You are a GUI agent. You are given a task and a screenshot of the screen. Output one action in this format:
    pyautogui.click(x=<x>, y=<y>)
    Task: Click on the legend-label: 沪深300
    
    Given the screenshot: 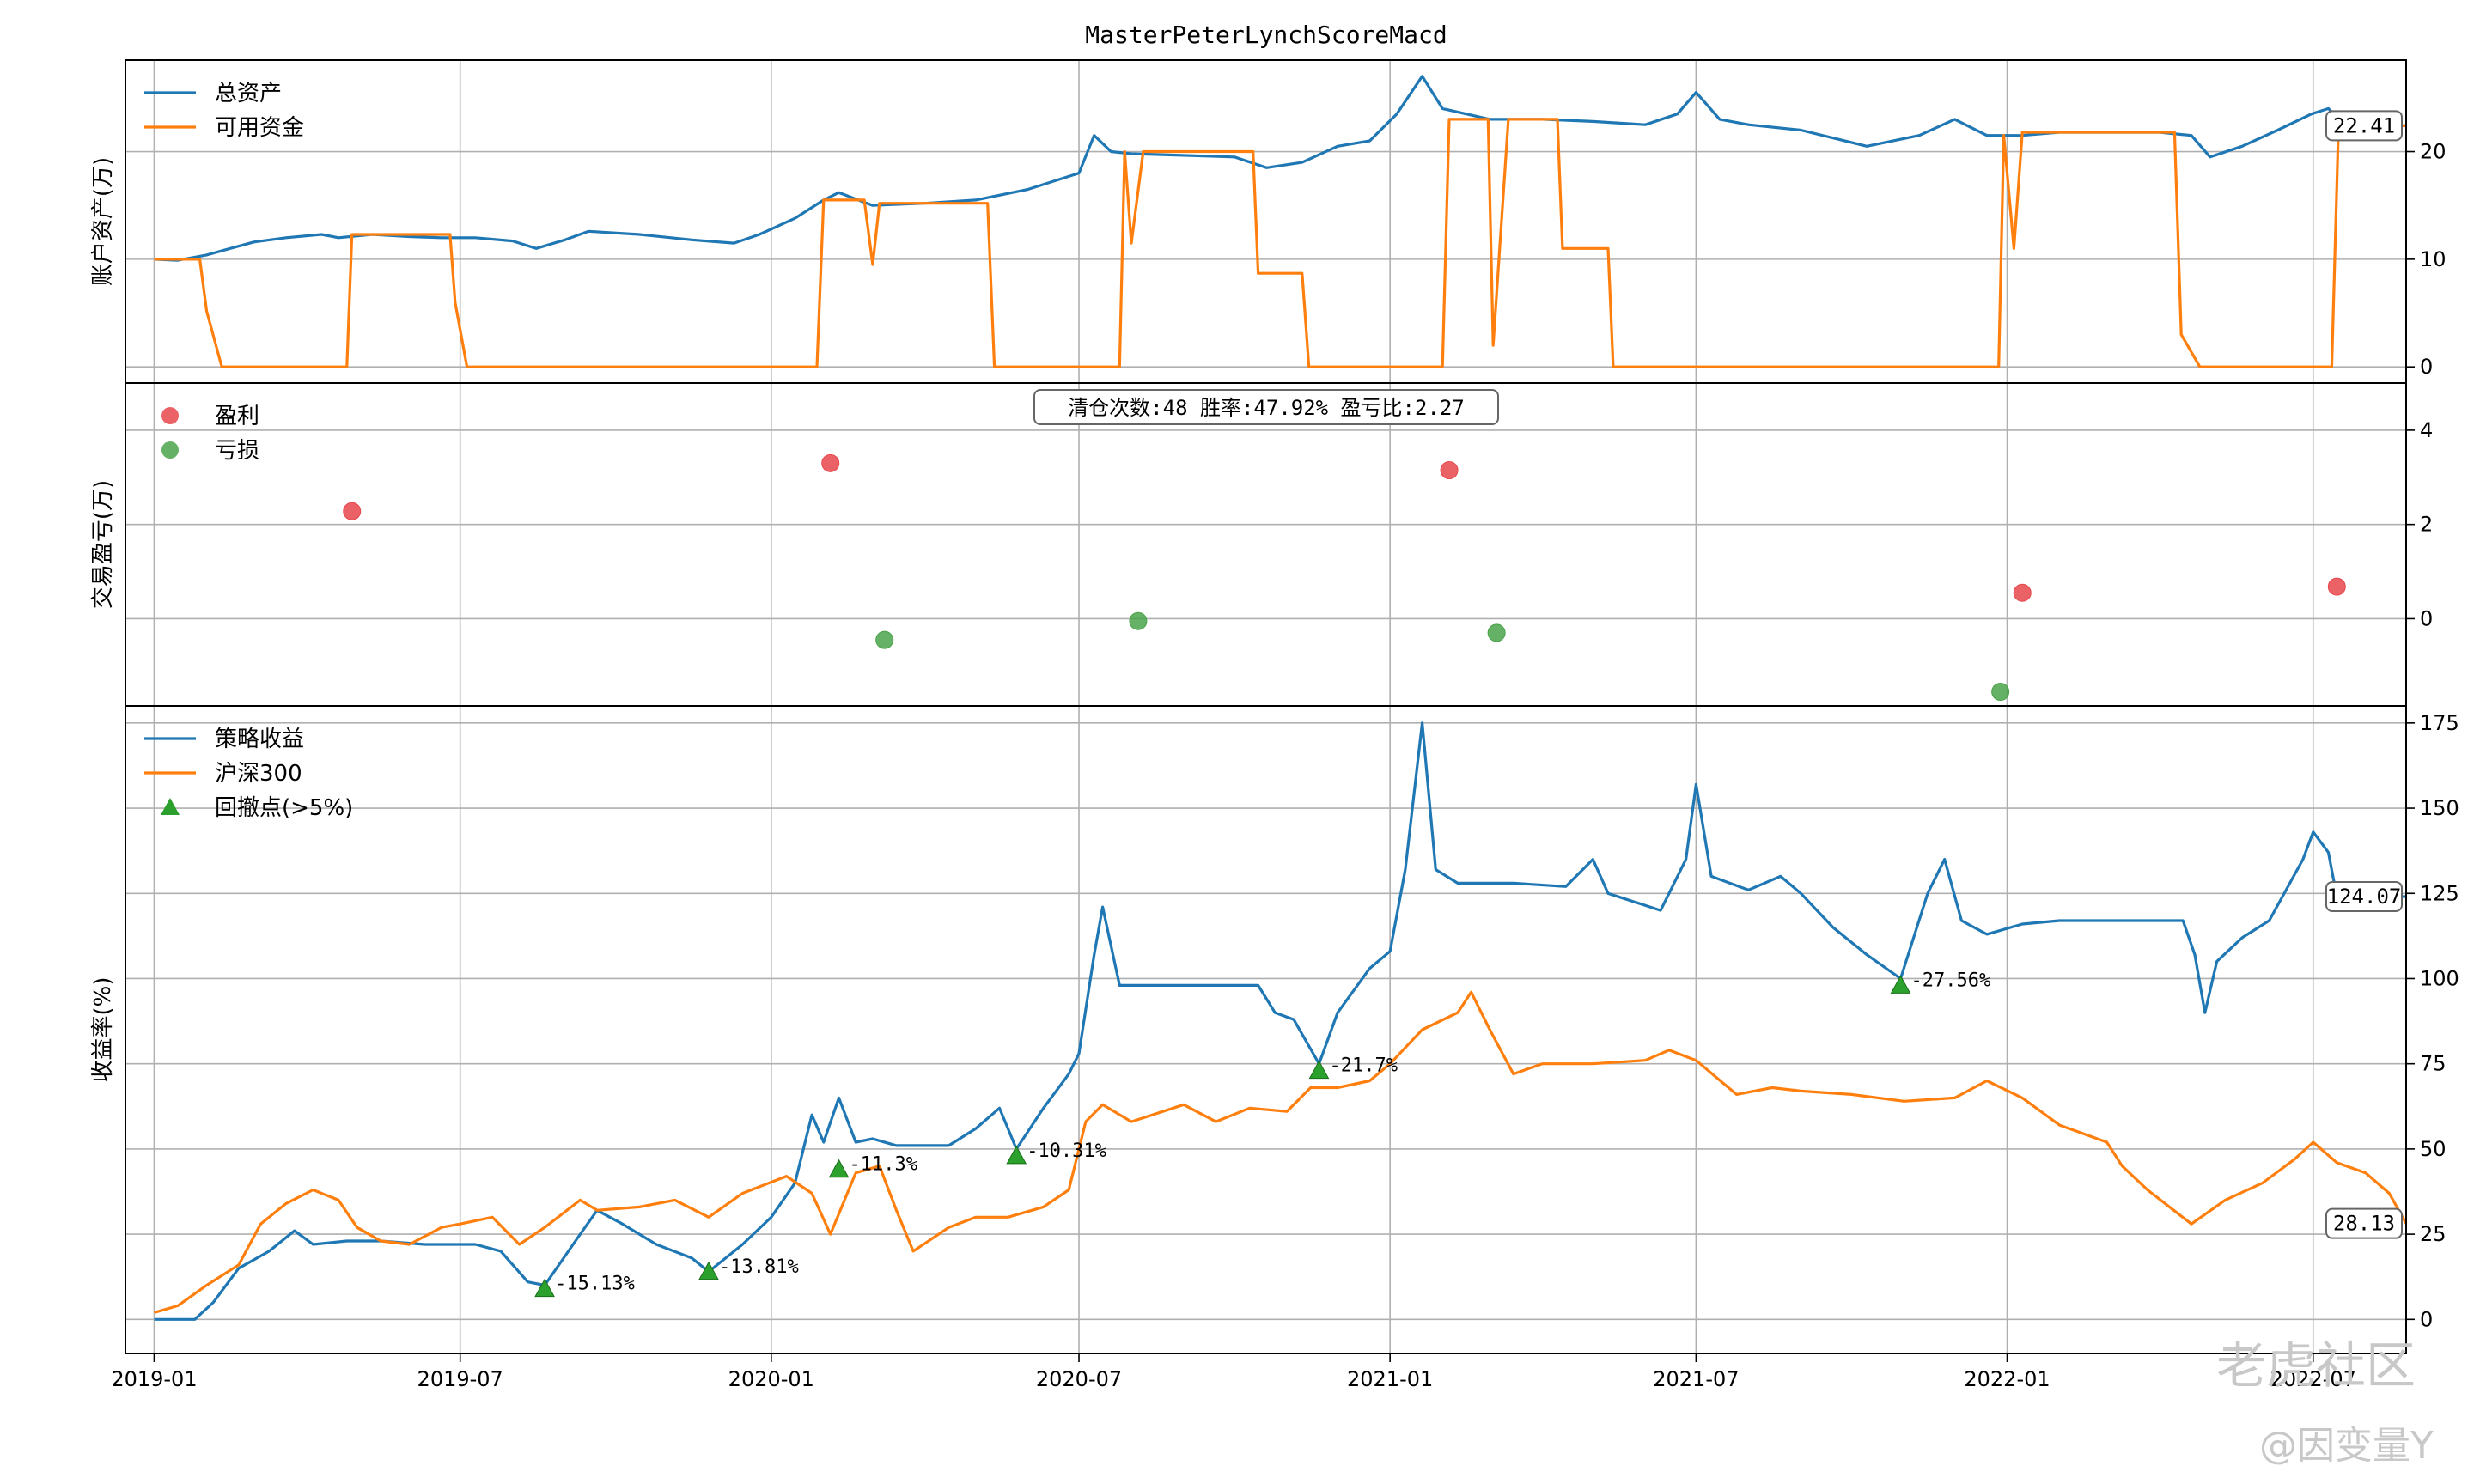 What is the action you would take?
    pyautogui.click(x=258, y=774)
    